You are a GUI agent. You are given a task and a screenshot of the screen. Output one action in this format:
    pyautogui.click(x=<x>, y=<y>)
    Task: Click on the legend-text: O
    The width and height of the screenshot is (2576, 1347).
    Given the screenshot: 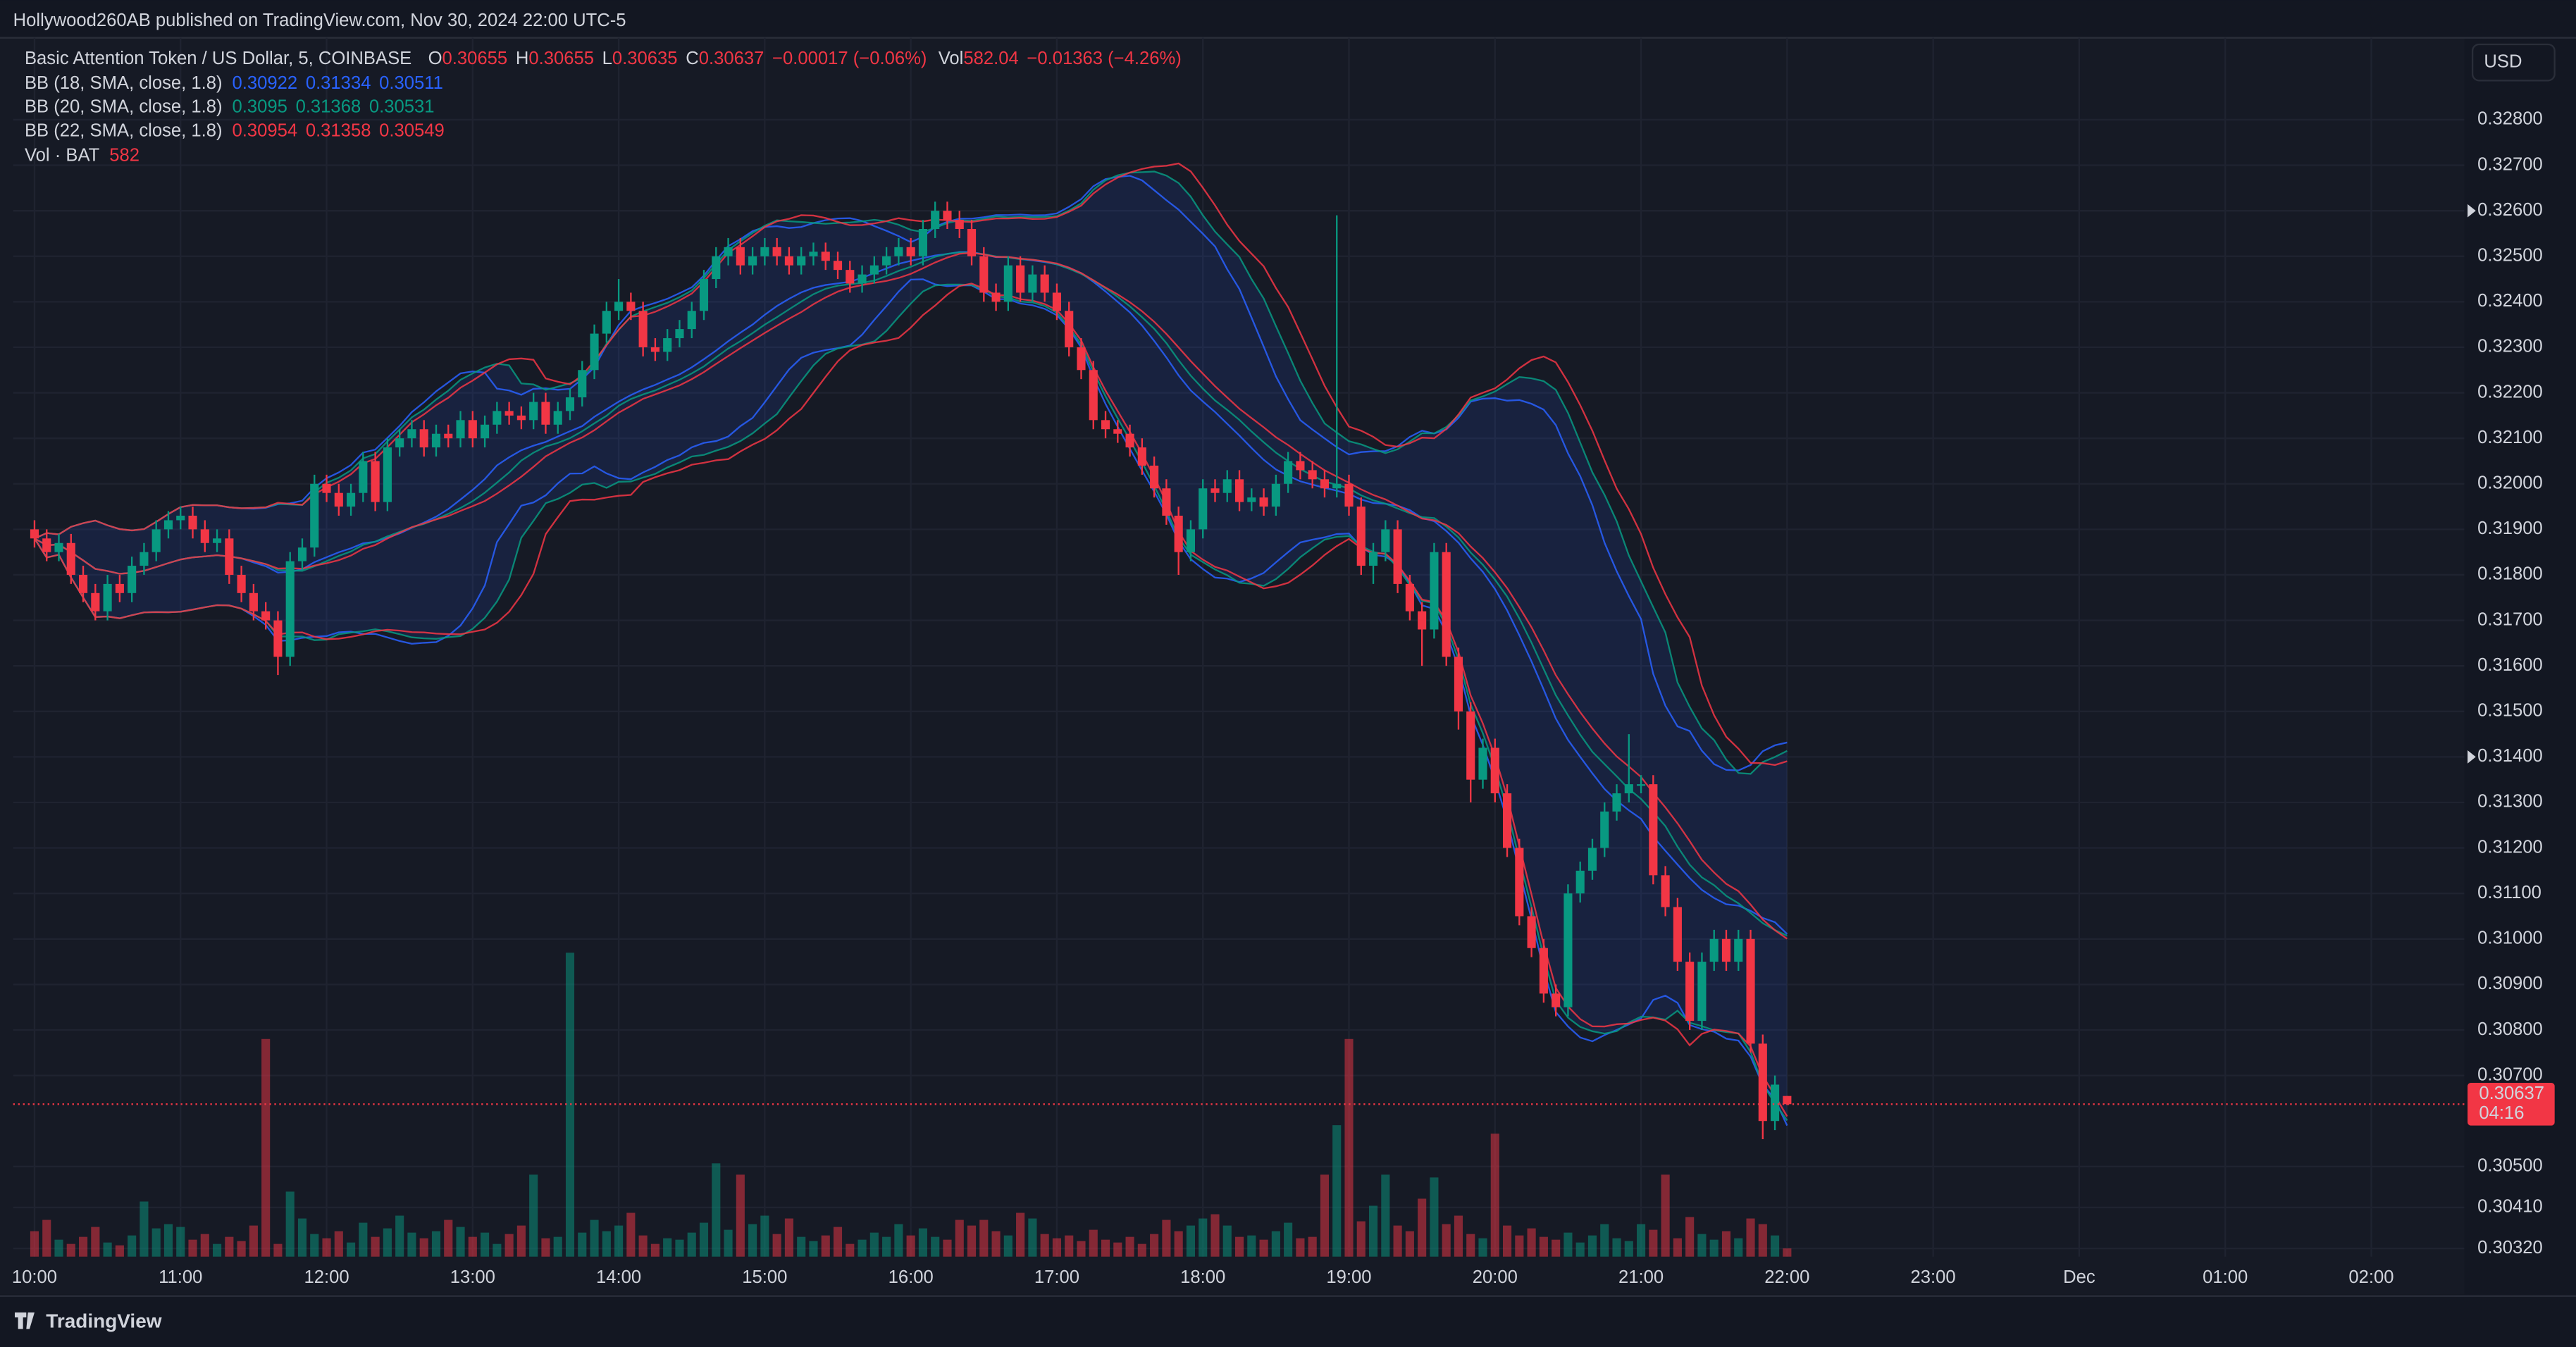 What is the action you would take?
    pyautogui.click(x=435, y=59)
    